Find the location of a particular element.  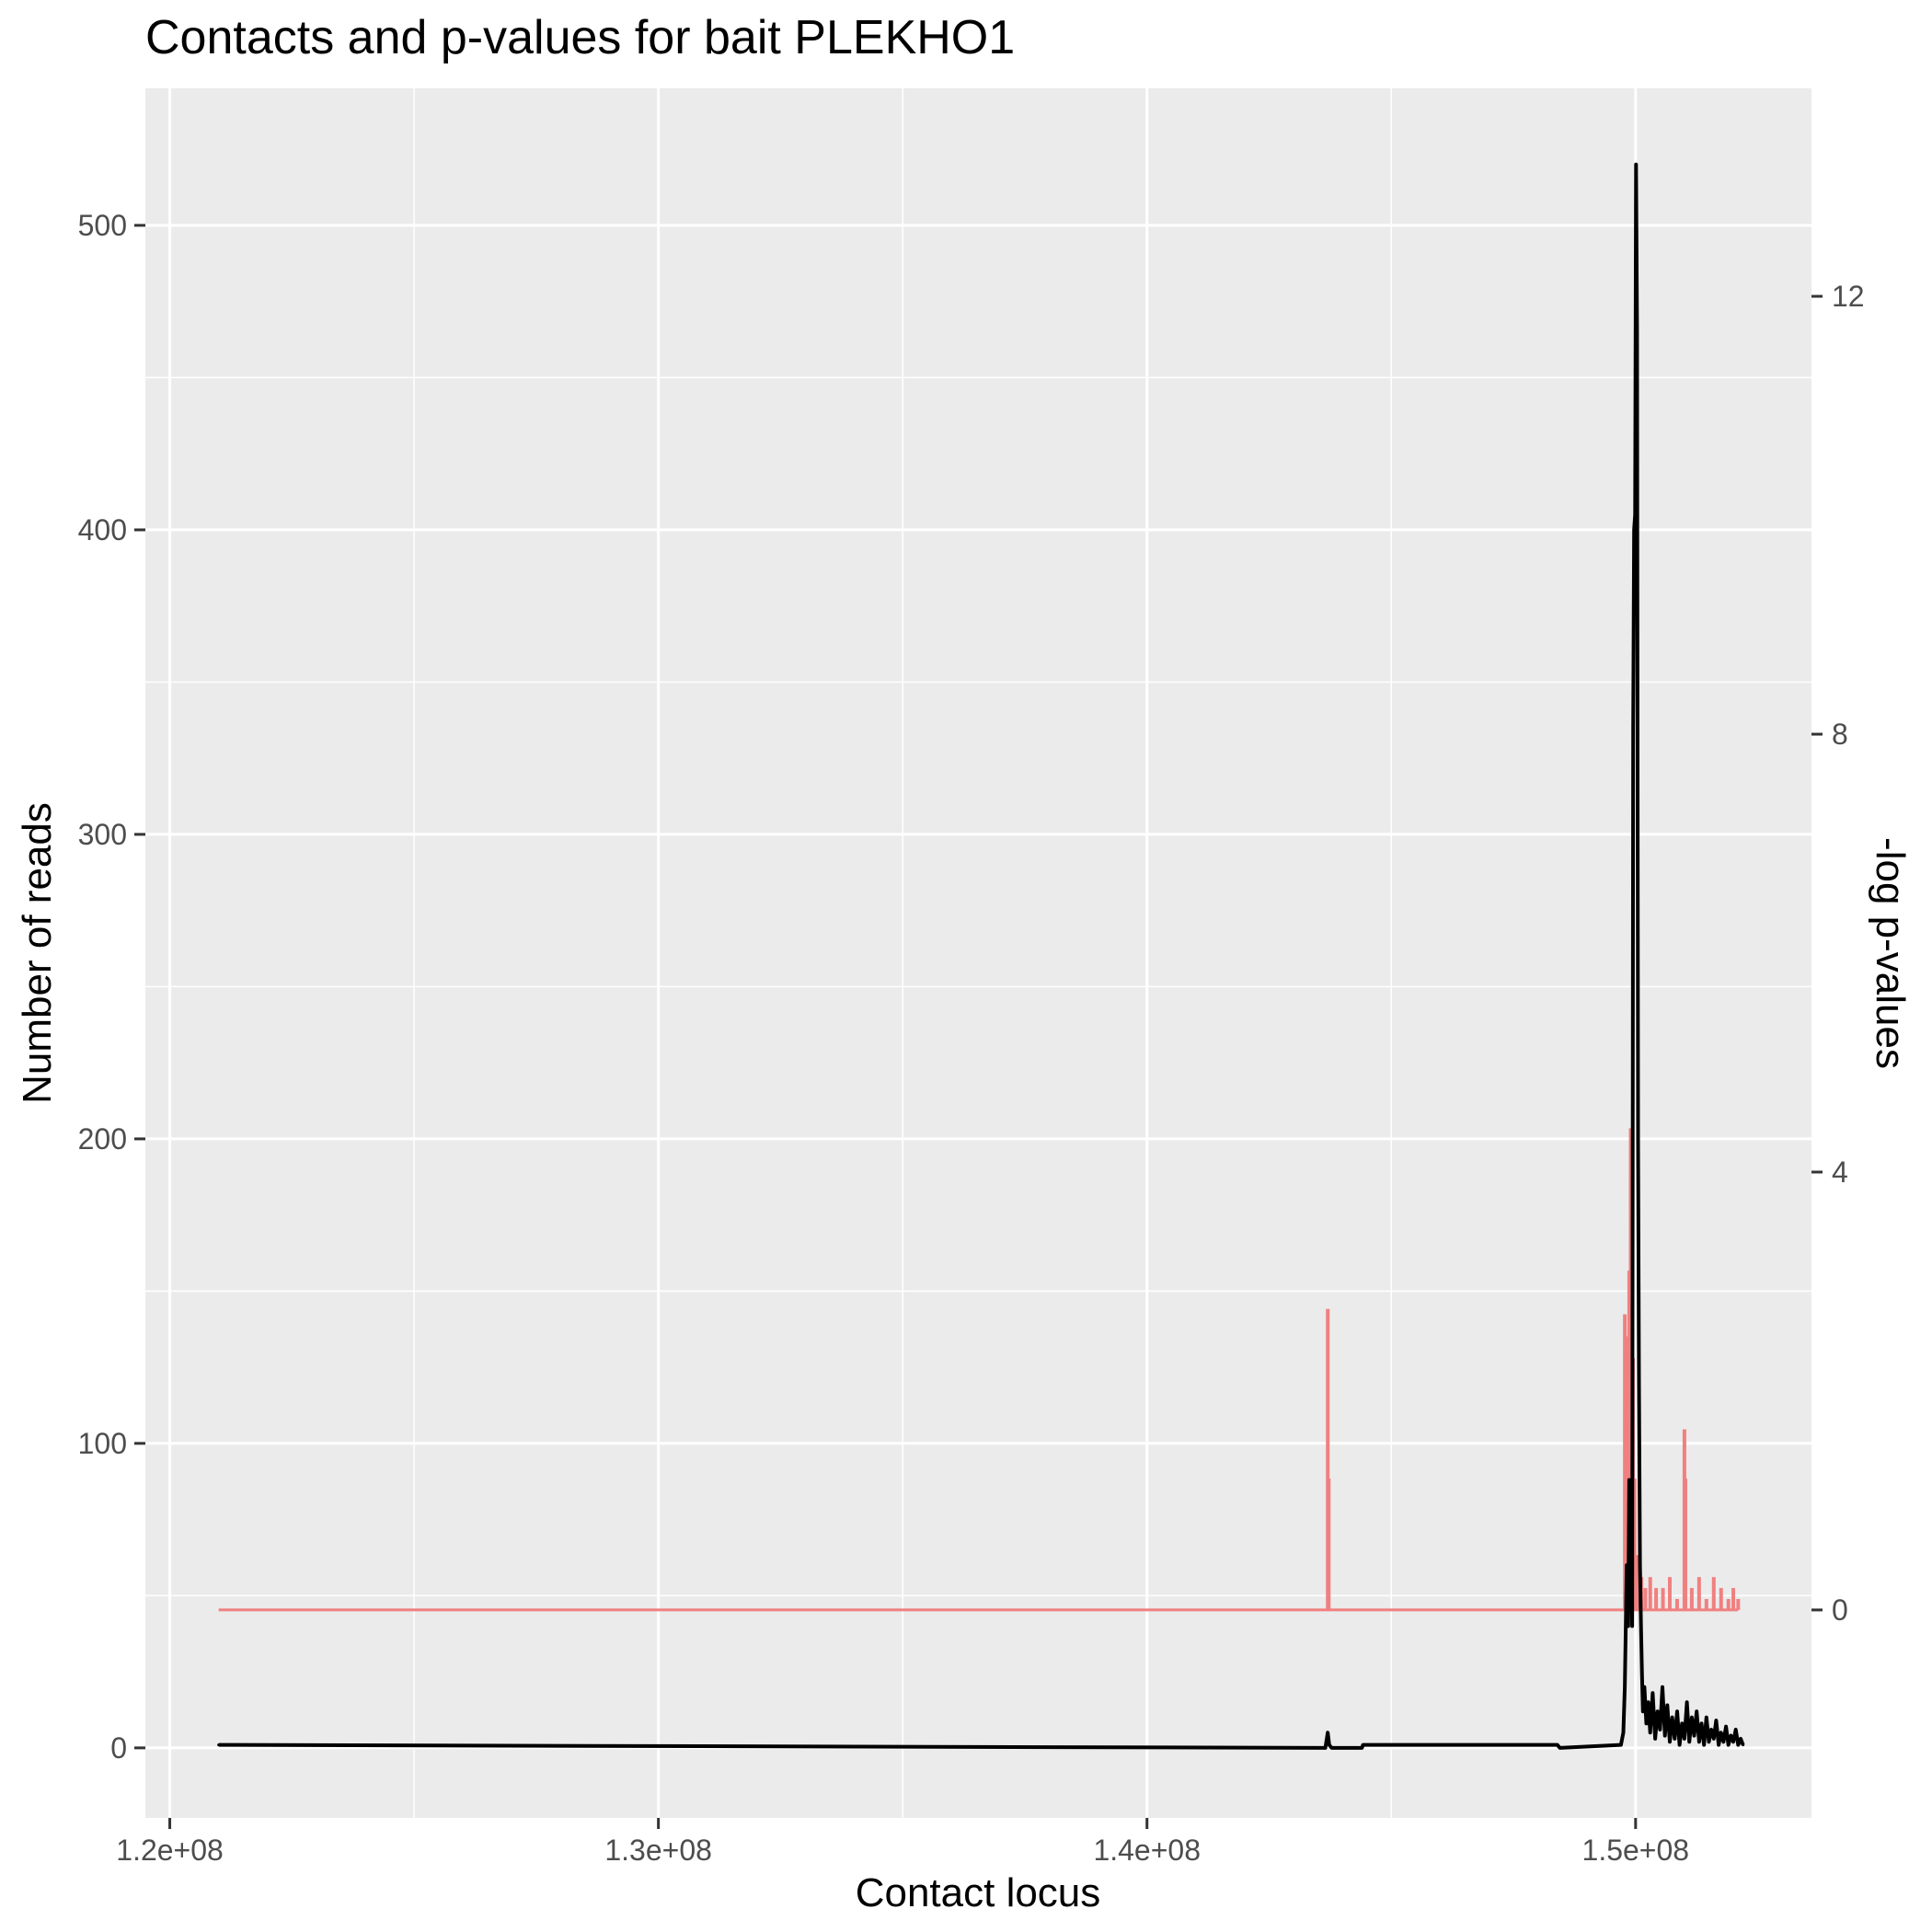

y2-tick-label: 0 is located at coordinates (1840, 1610).